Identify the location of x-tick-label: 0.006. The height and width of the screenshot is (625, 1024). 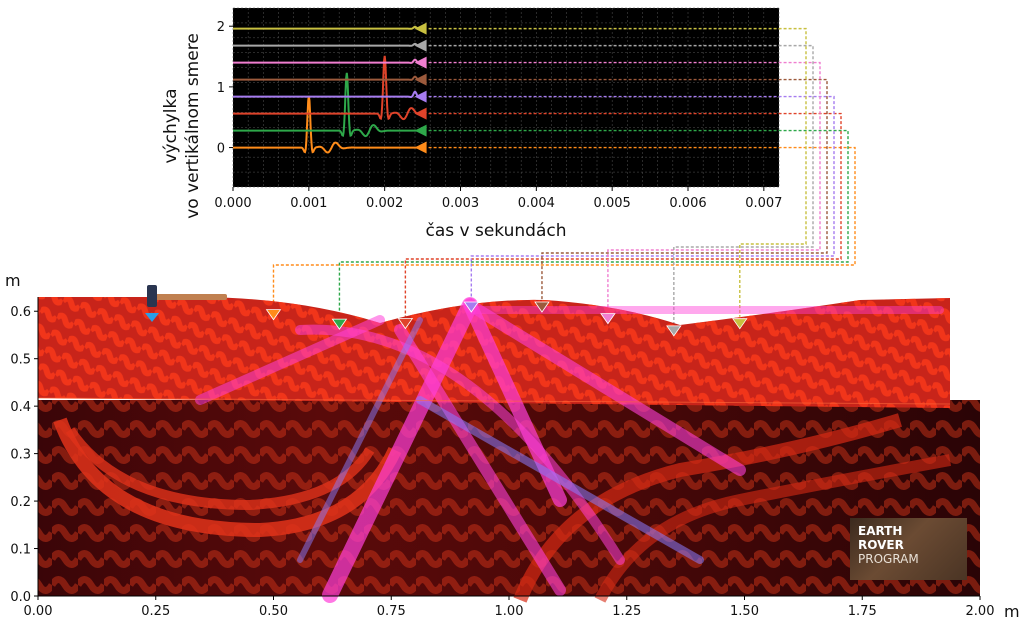
(687, 203).